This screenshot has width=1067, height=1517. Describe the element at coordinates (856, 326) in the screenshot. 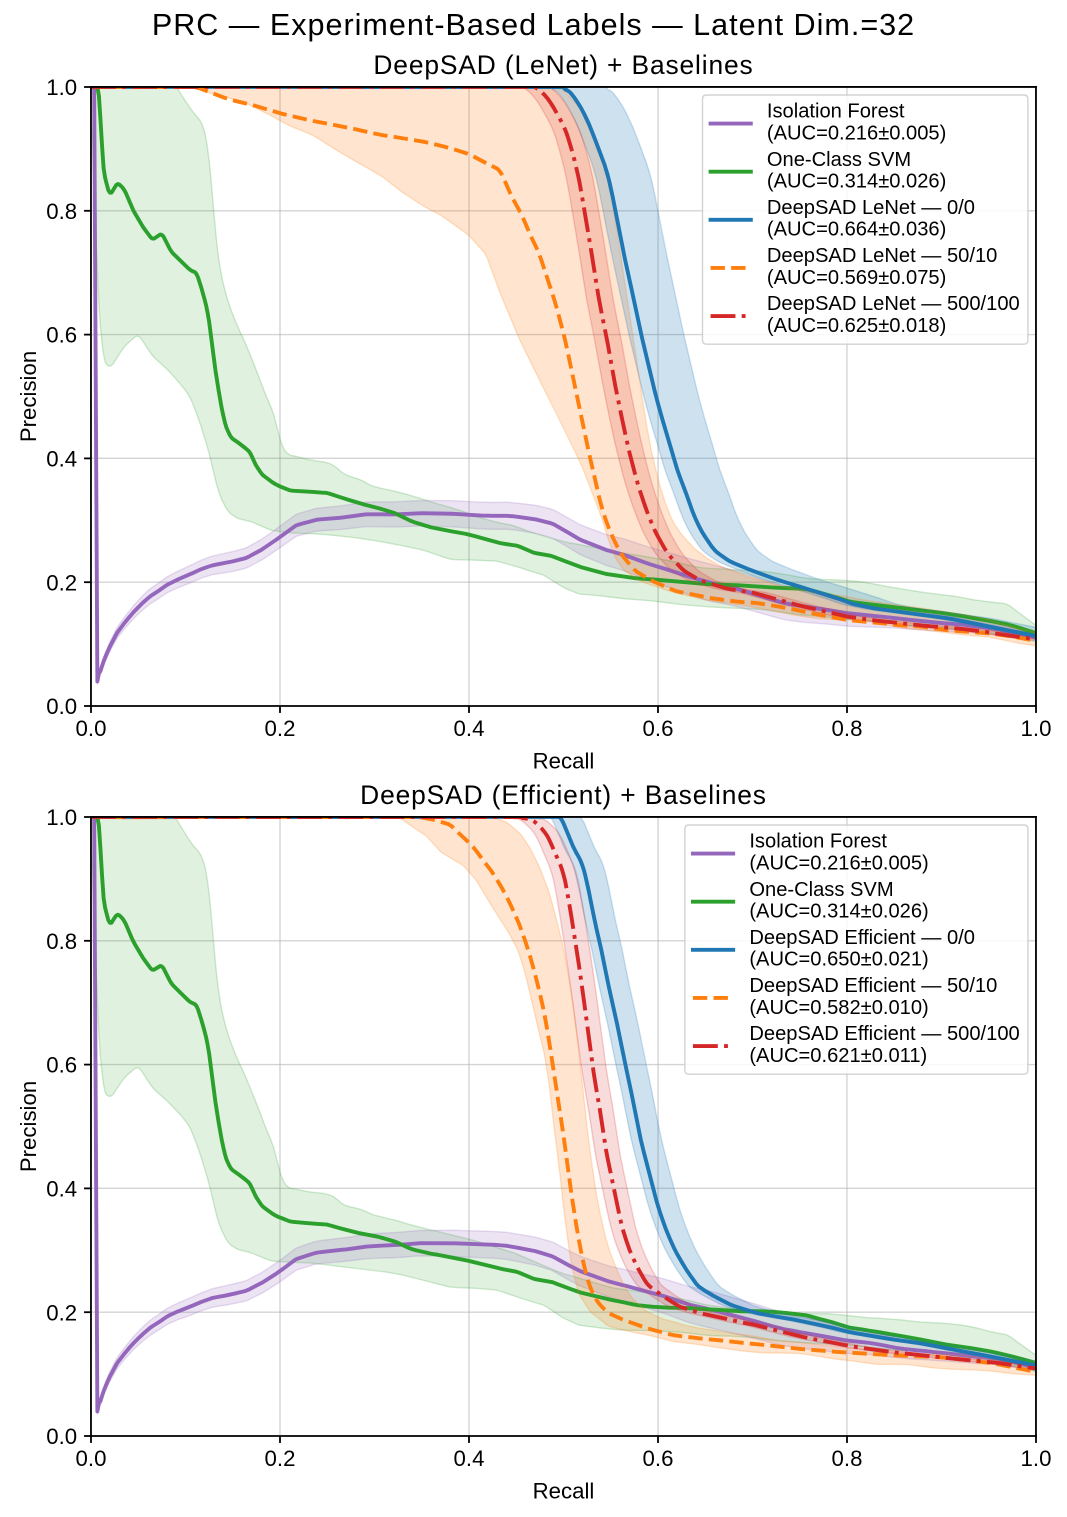

I see `svg-text: (AUC=0.625±0.018)` at that location.